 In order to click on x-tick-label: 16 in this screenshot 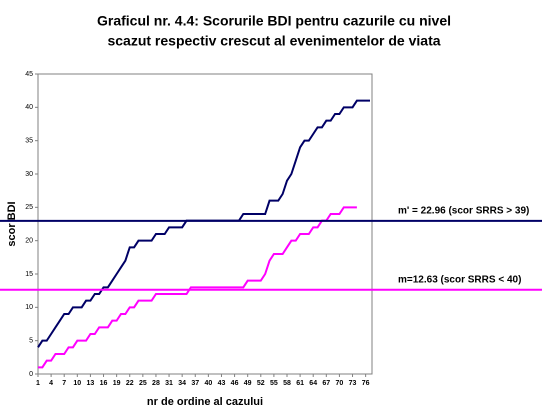, I will do `click(104, 383)`.